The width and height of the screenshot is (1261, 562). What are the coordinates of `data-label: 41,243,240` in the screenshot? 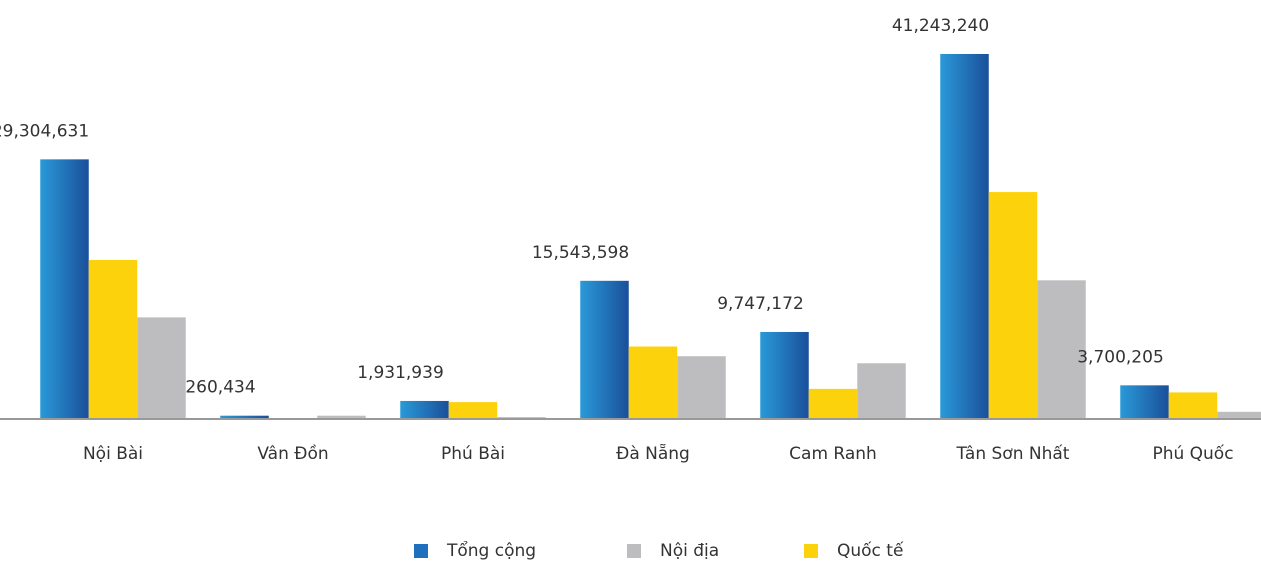 It's located at (940, 26).